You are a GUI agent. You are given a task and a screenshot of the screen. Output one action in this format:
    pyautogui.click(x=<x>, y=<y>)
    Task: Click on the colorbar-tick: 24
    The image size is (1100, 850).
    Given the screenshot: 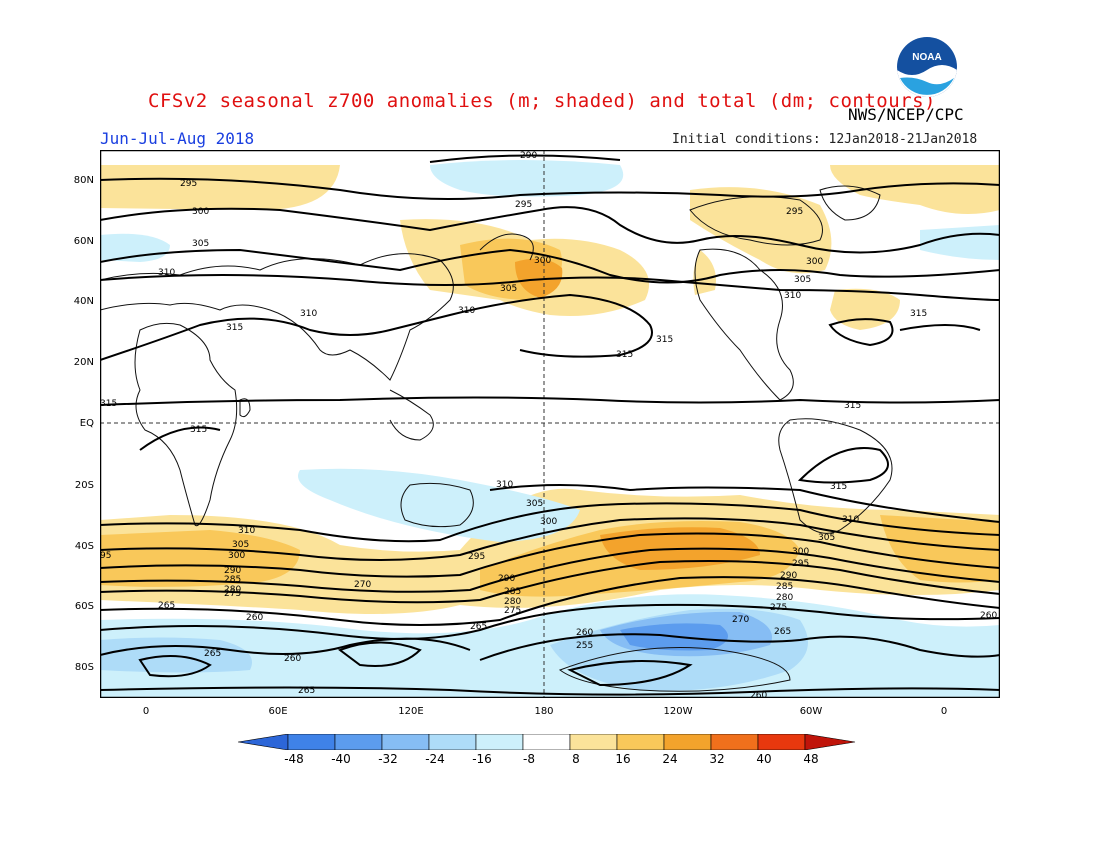 What is the action you would take?
    pyautogui.click(x=670, y=759)
    